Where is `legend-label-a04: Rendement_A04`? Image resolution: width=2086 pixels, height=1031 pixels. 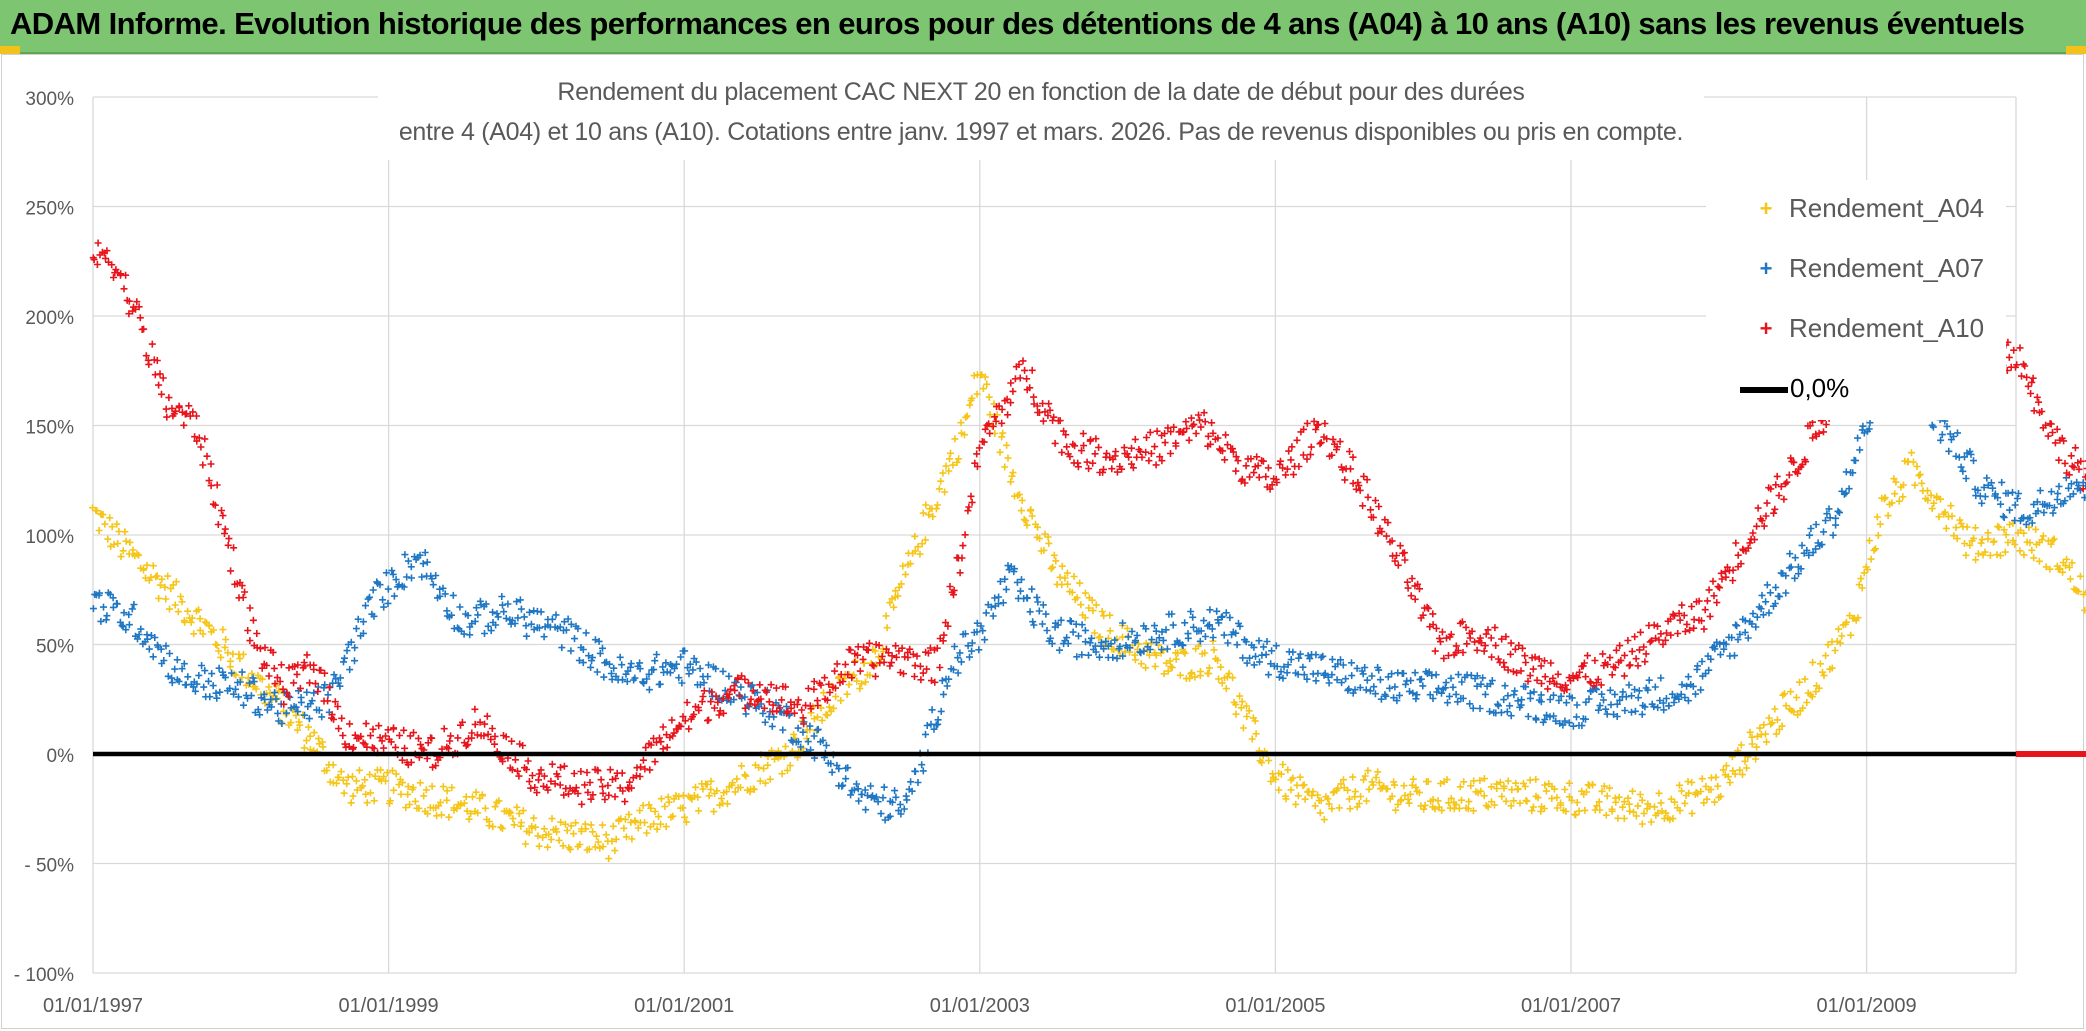 legend-label-a04: Rendement_A04 is located at coordinates (1887, 208).